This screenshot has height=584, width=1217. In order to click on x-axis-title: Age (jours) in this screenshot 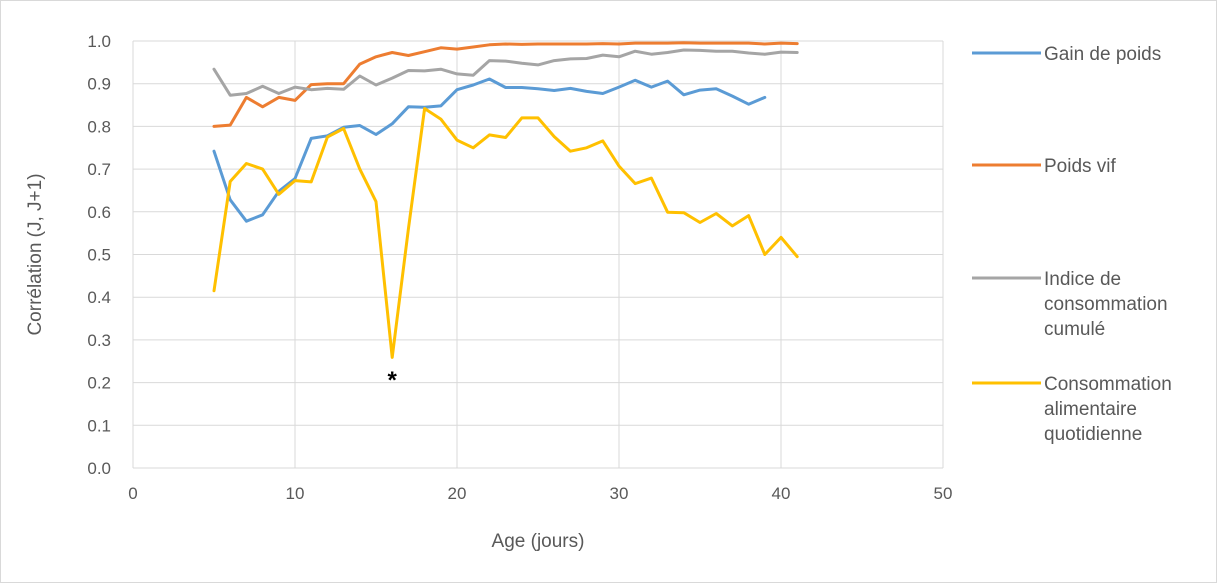, I will do `click(538, 541)`.